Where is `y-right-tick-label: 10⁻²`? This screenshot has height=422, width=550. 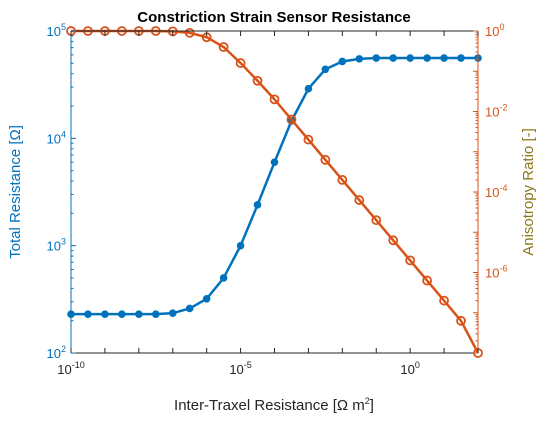 y-right-tick-label: 10⁻² is located at coordinates (496, 111).